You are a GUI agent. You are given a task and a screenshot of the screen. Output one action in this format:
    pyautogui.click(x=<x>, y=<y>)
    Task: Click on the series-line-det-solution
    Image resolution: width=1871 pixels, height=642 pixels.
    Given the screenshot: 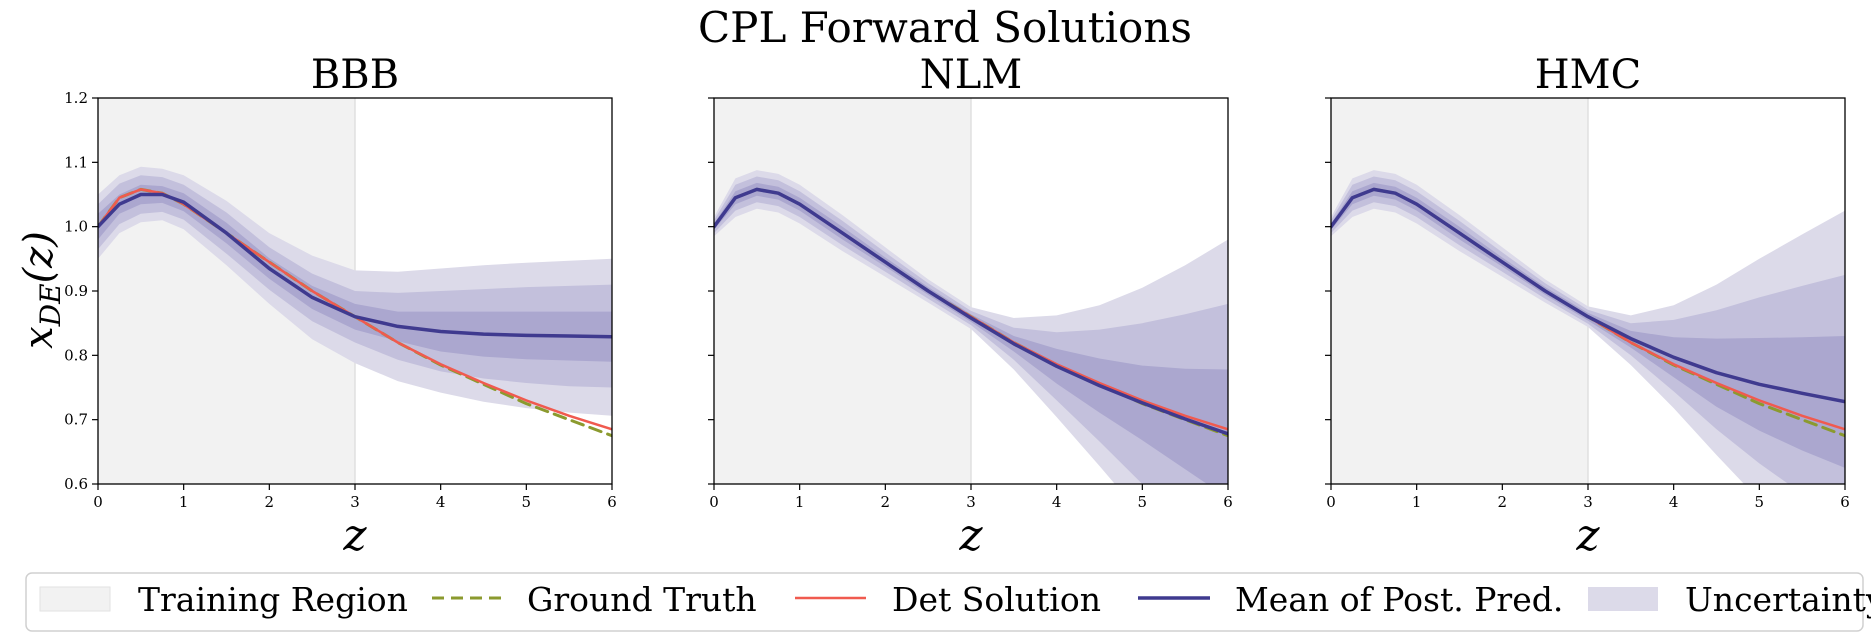 What is the action you would take?
    pyautogui.click(x=355, y=309)
    